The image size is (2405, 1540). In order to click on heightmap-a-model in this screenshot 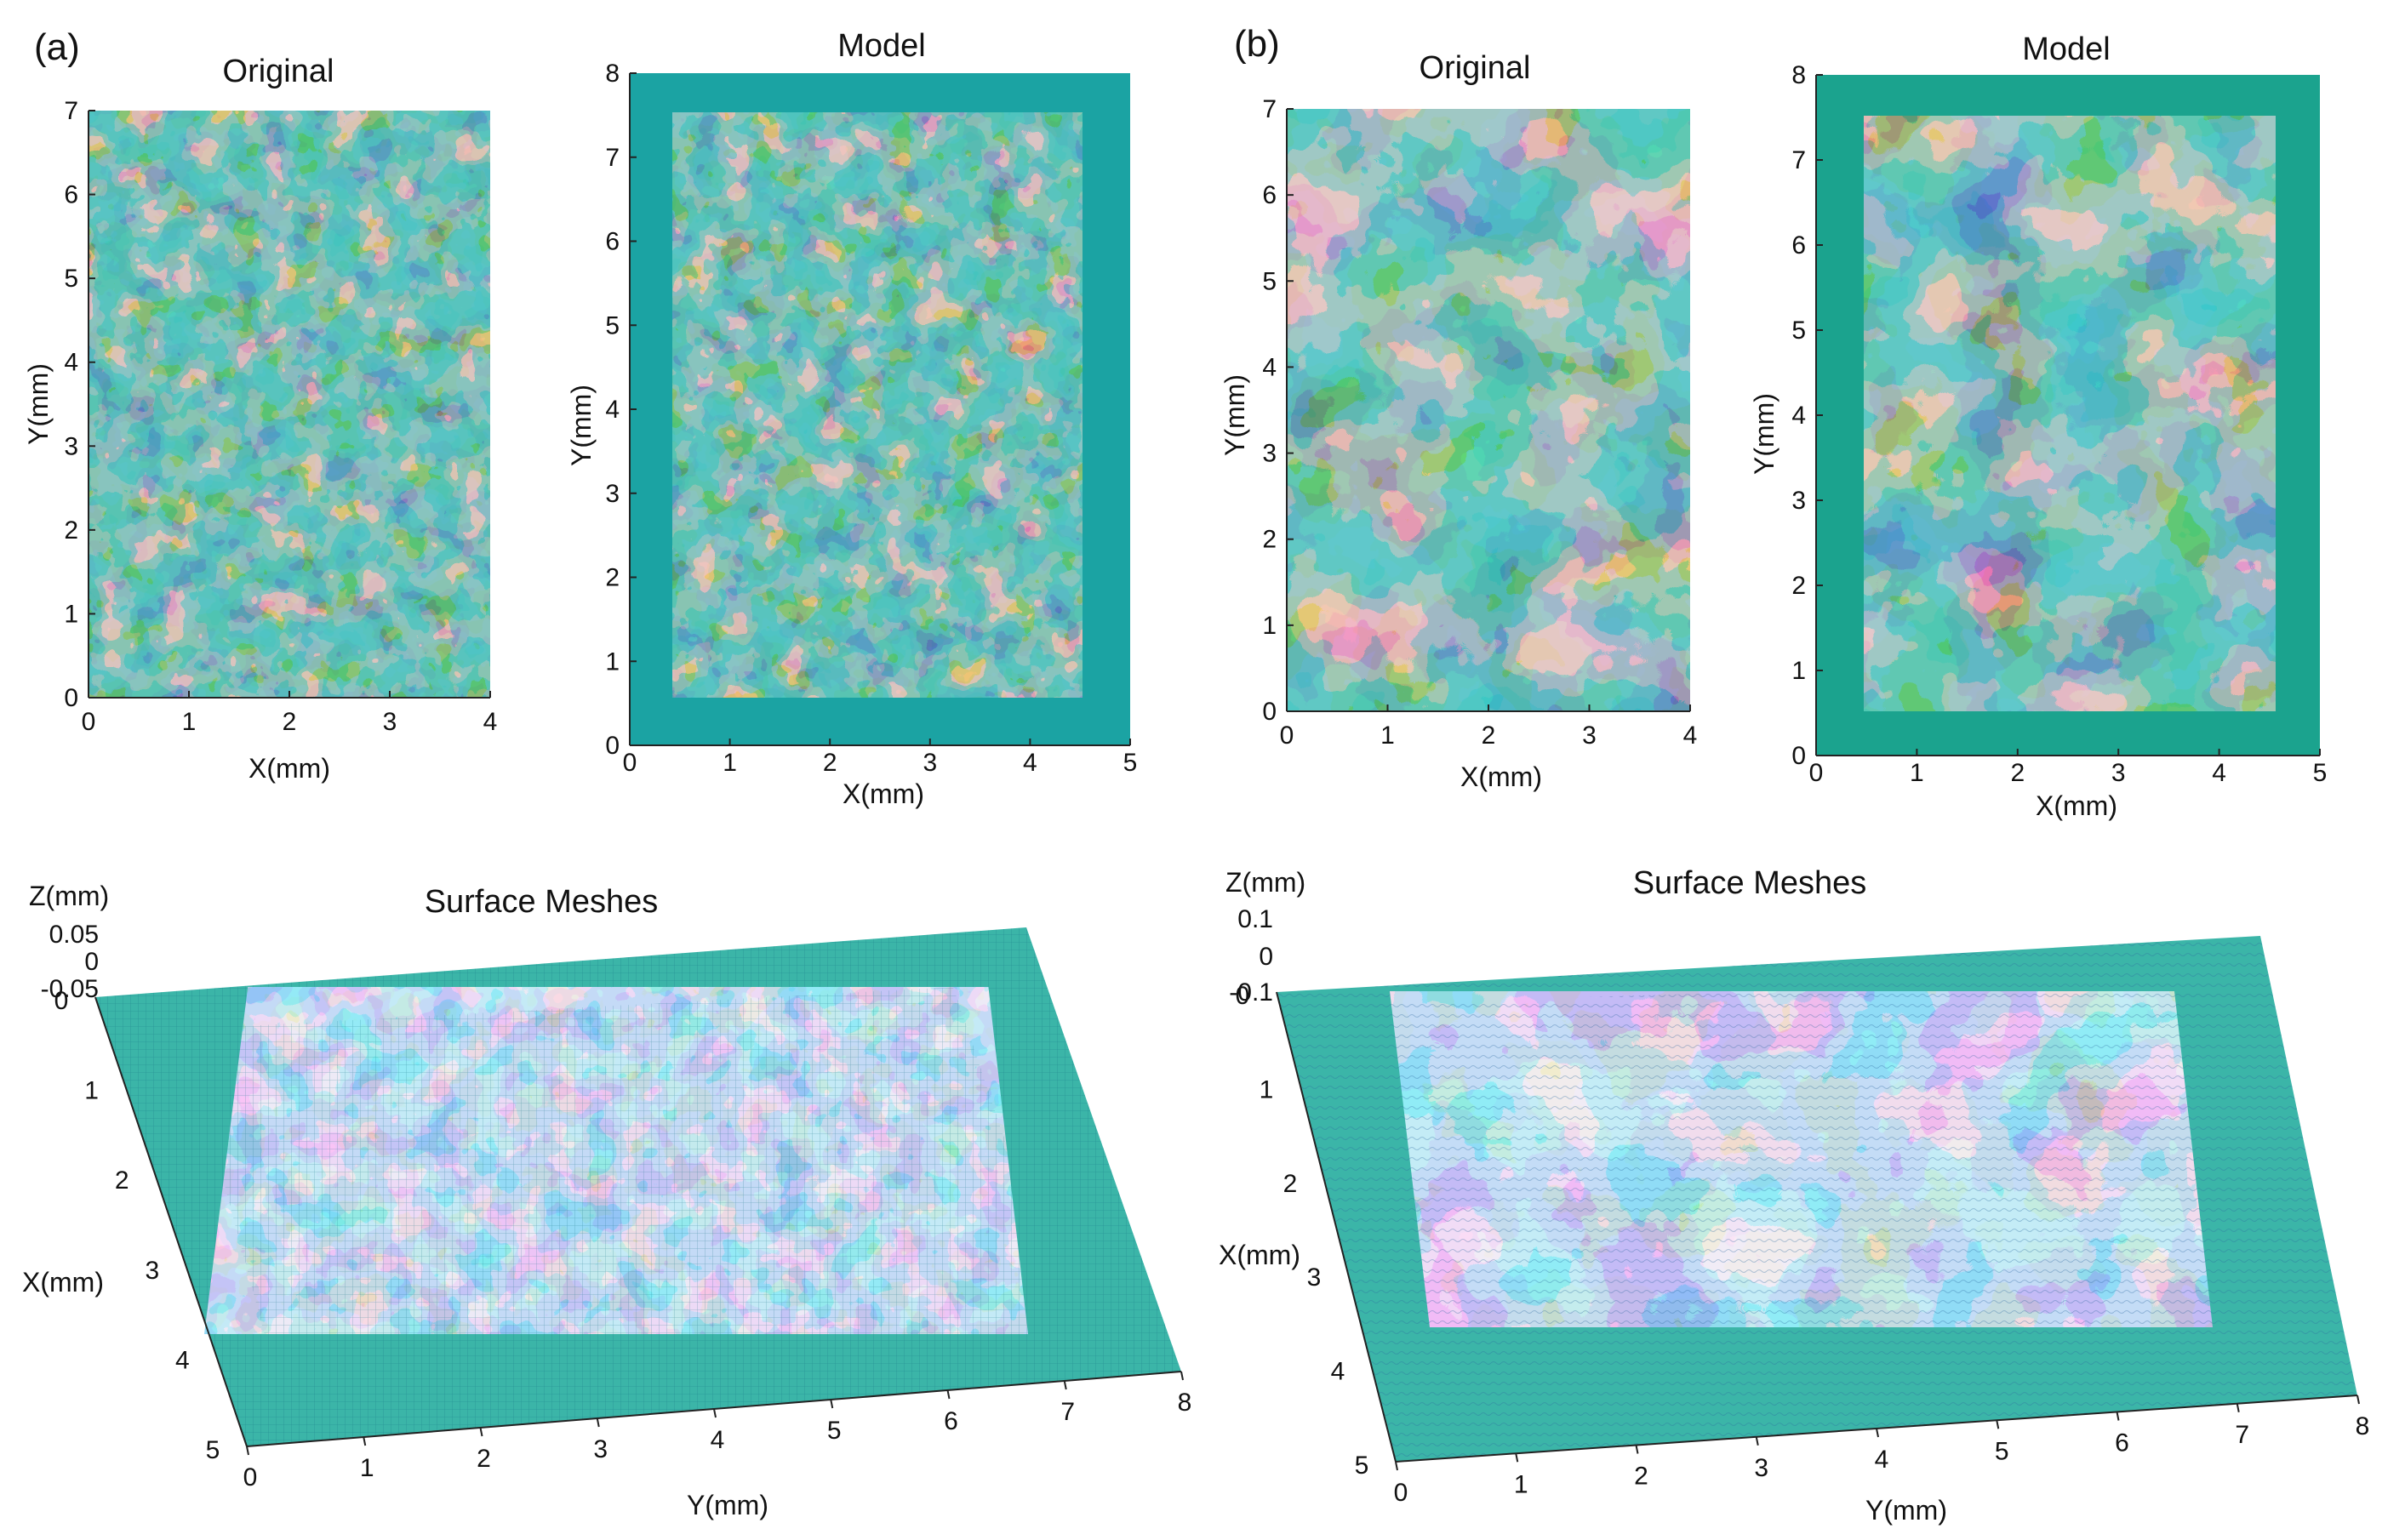, I will do `click(877, 405)`.